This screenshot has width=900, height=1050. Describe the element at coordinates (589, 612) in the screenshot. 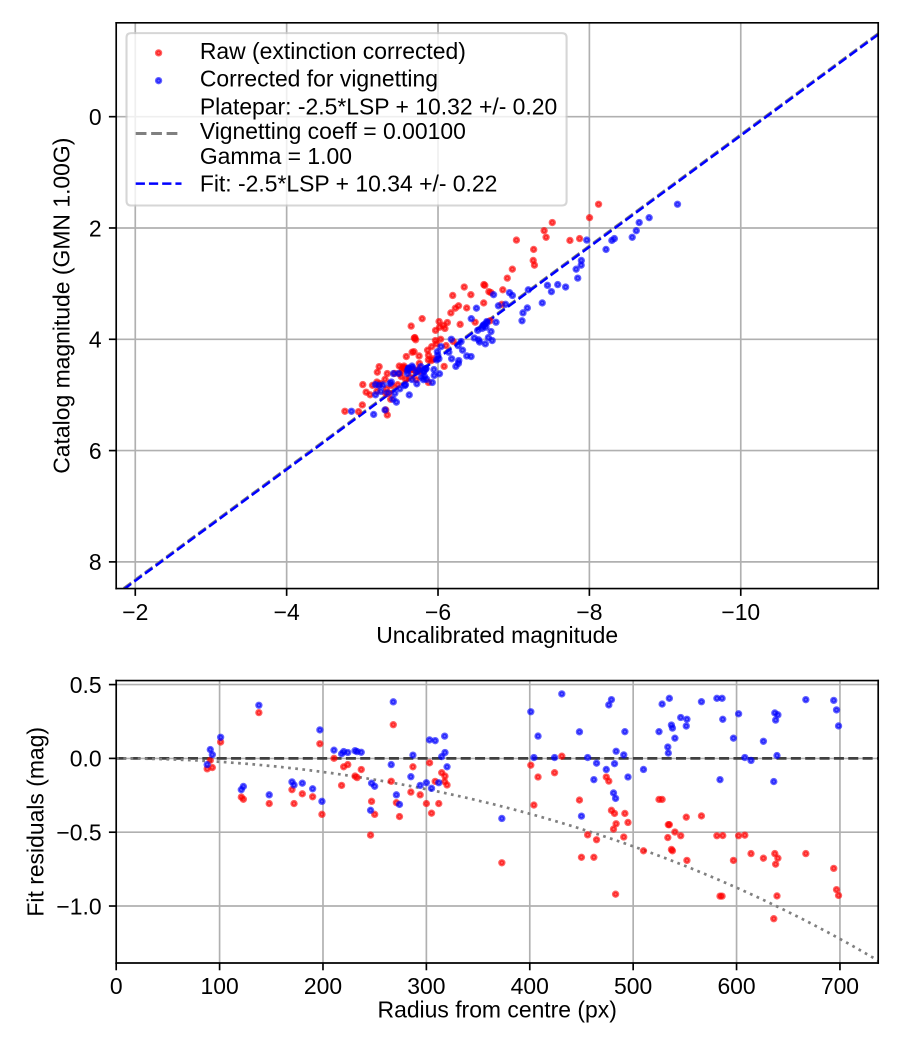

I see `svg-text: −8` at that location.